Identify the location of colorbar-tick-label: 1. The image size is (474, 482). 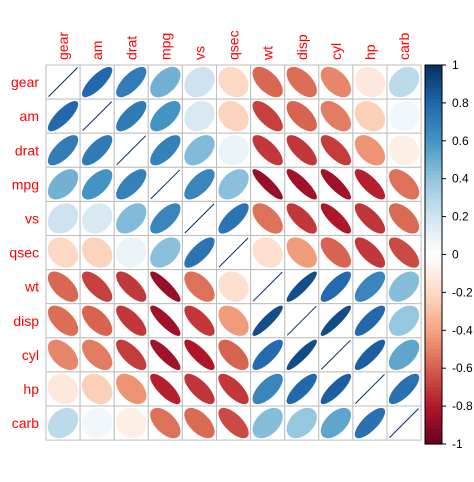
(455, 65).